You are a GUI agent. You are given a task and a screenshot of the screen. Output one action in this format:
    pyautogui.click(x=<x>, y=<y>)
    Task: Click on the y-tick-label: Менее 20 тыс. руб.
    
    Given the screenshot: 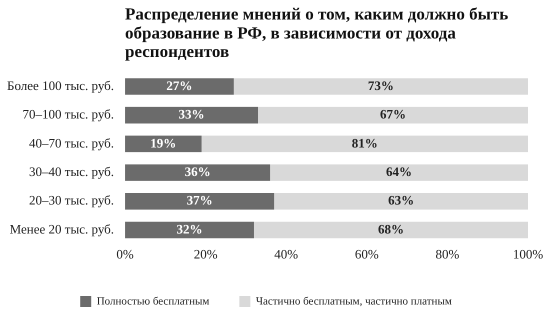 What is the action you would take?
    pyautogui.click(x=62, y=228)
    